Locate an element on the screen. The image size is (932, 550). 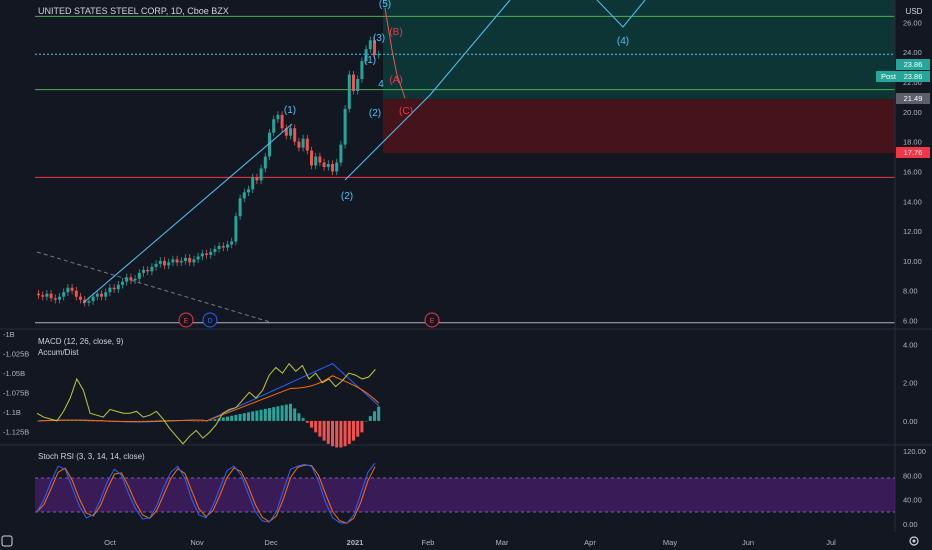
currency-label: USD is located at coordinates (914, 11).